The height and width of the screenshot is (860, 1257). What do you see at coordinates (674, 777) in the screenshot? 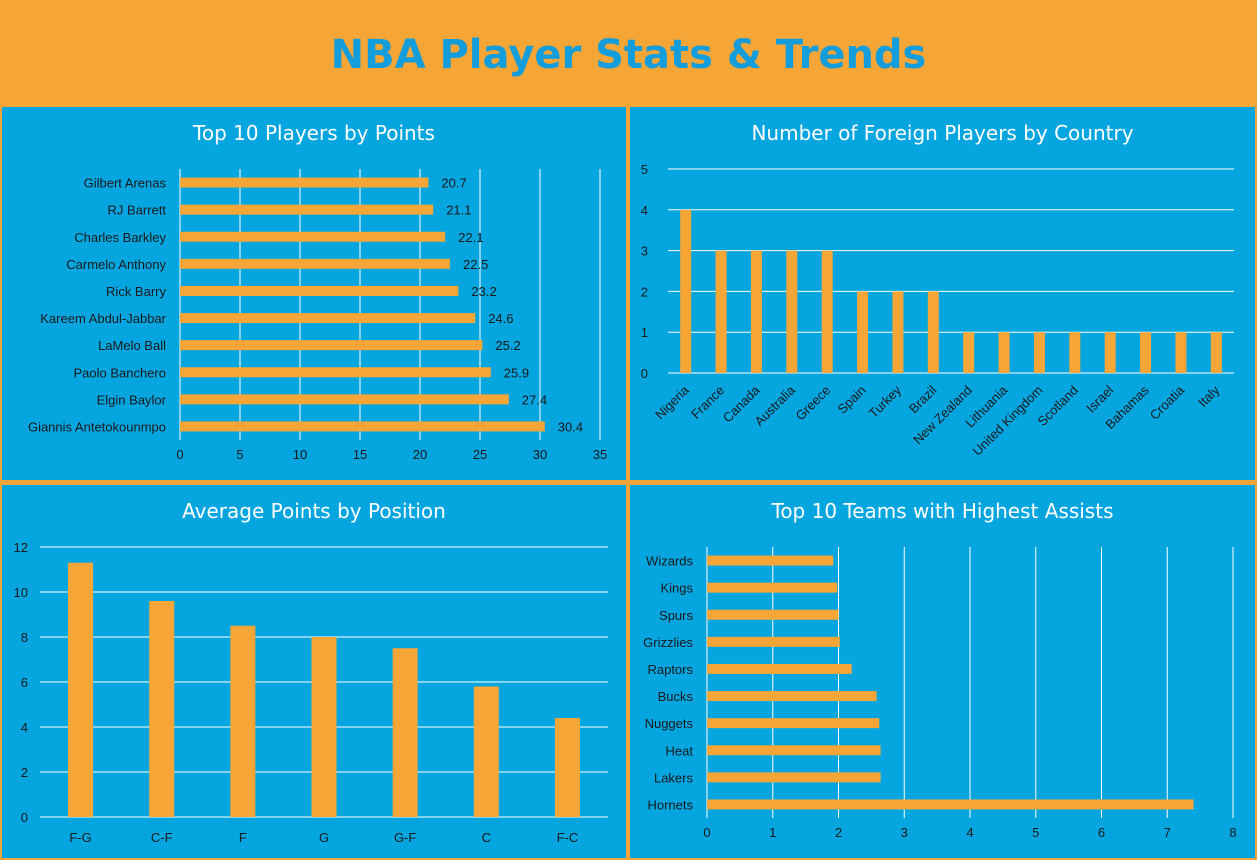
I see `category-label: Lakers` at bounding box center [674, 777].